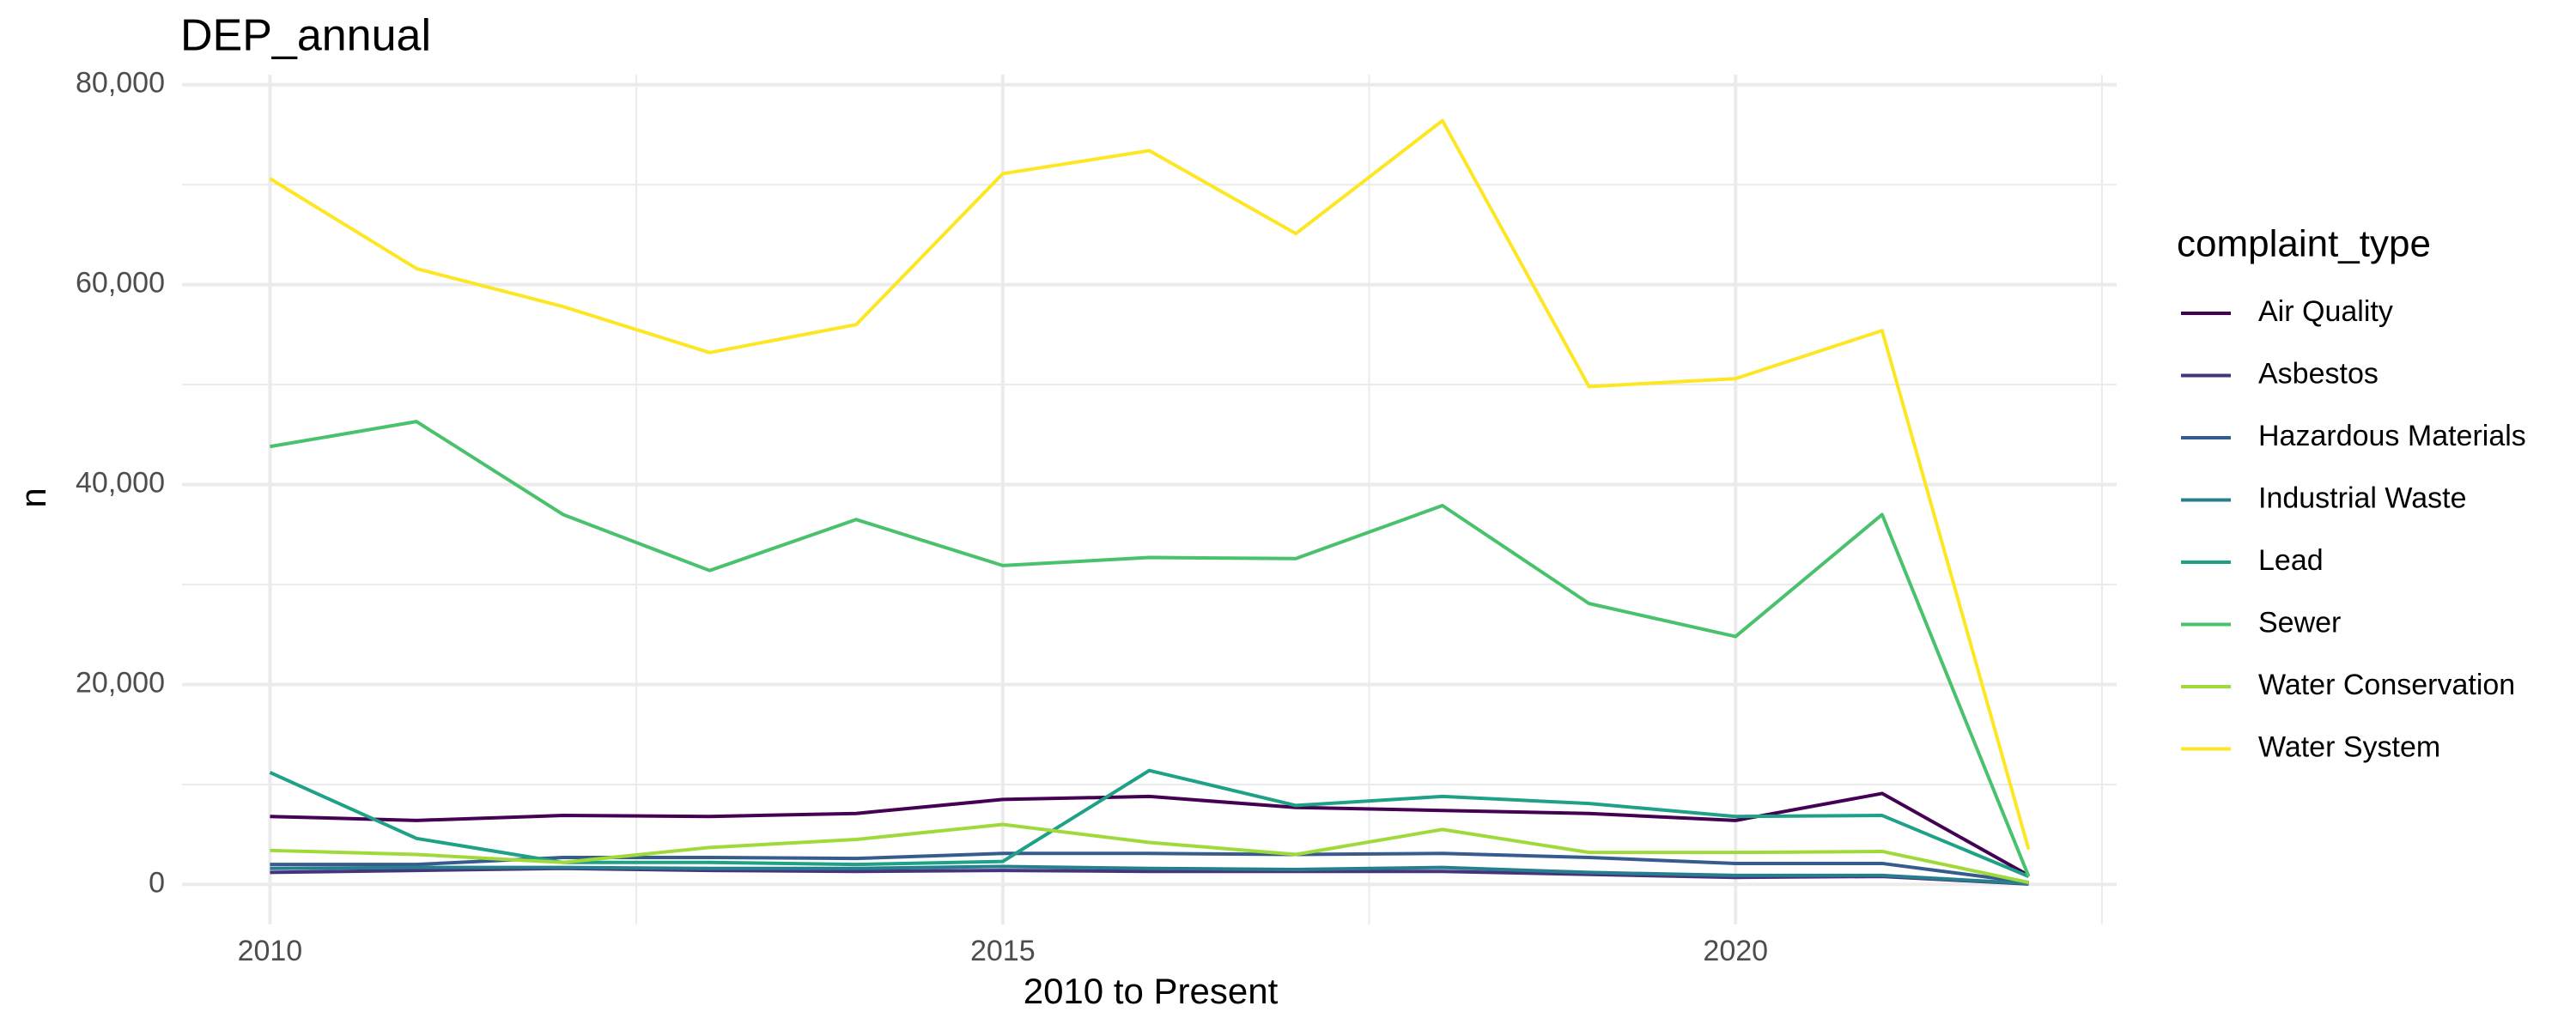 The width and height of the screenshot is (2576, 1030). What do you see at coordinates (2392, 436) in the screenshot?
I see `legend-label: Hazardous Materials` at bounding box center [2392, 436].